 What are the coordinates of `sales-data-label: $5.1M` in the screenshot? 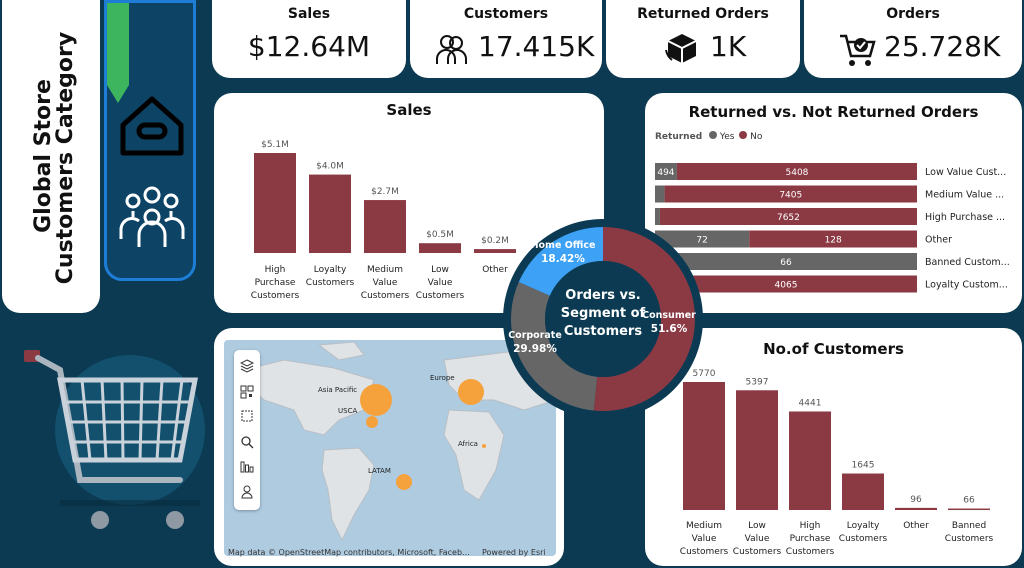 It's located at (275, 145).